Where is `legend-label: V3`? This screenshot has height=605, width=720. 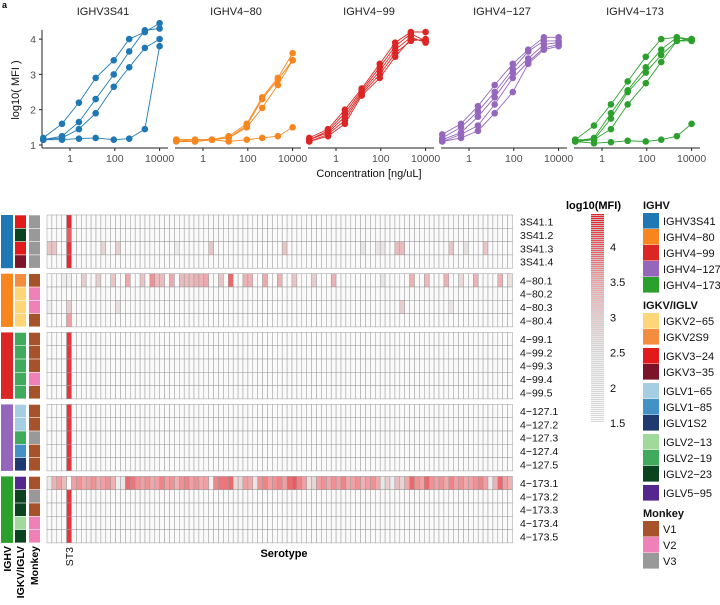
legend-label: V3 is located at coordinates (669, 562).